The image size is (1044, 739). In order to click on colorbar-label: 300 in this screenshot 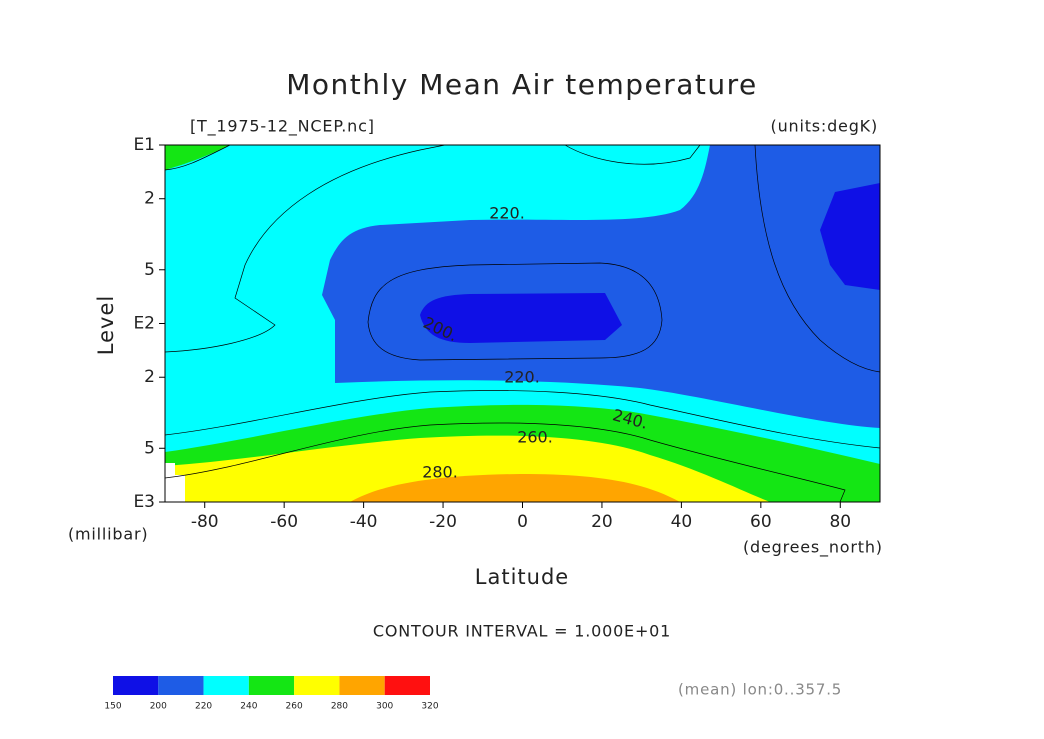, I will do `click(384, 707)`.